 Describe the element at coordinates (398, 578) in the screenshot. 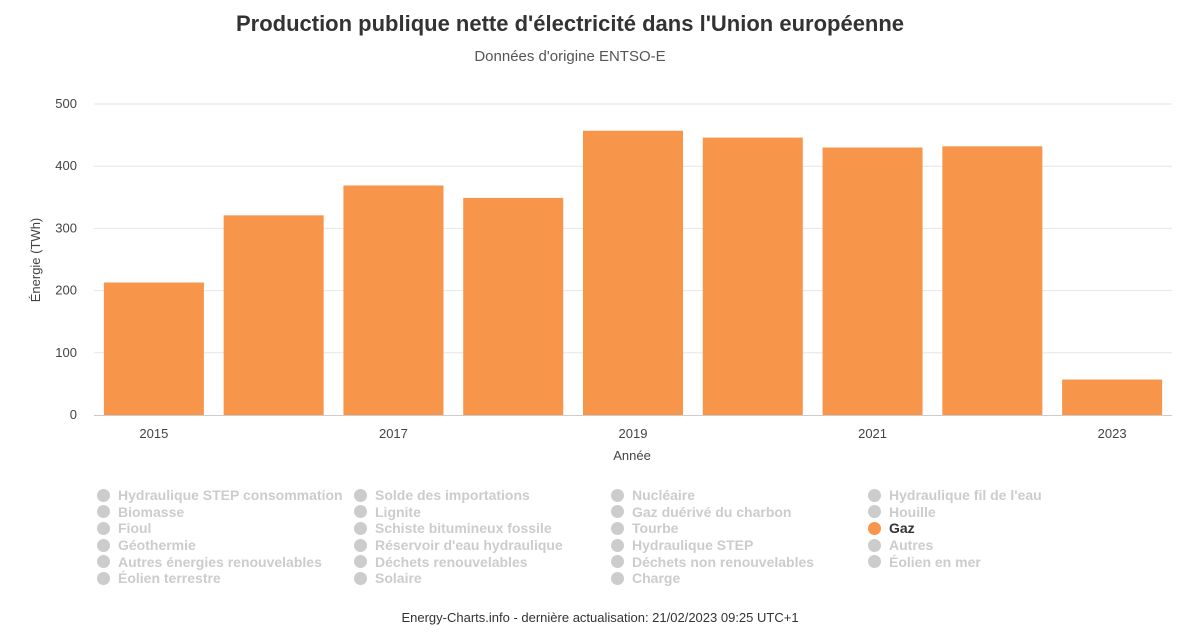

I see `legend-item-label: Solaire` at that location.